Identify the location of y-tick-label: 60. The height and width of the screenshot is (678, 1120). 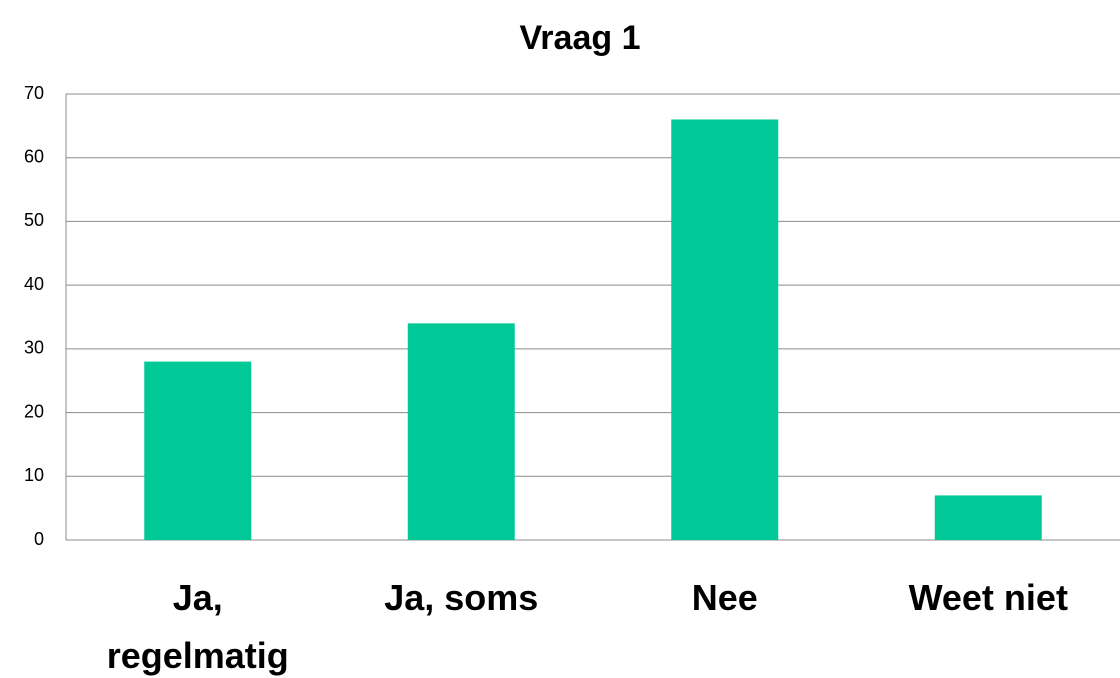
(34, 156).